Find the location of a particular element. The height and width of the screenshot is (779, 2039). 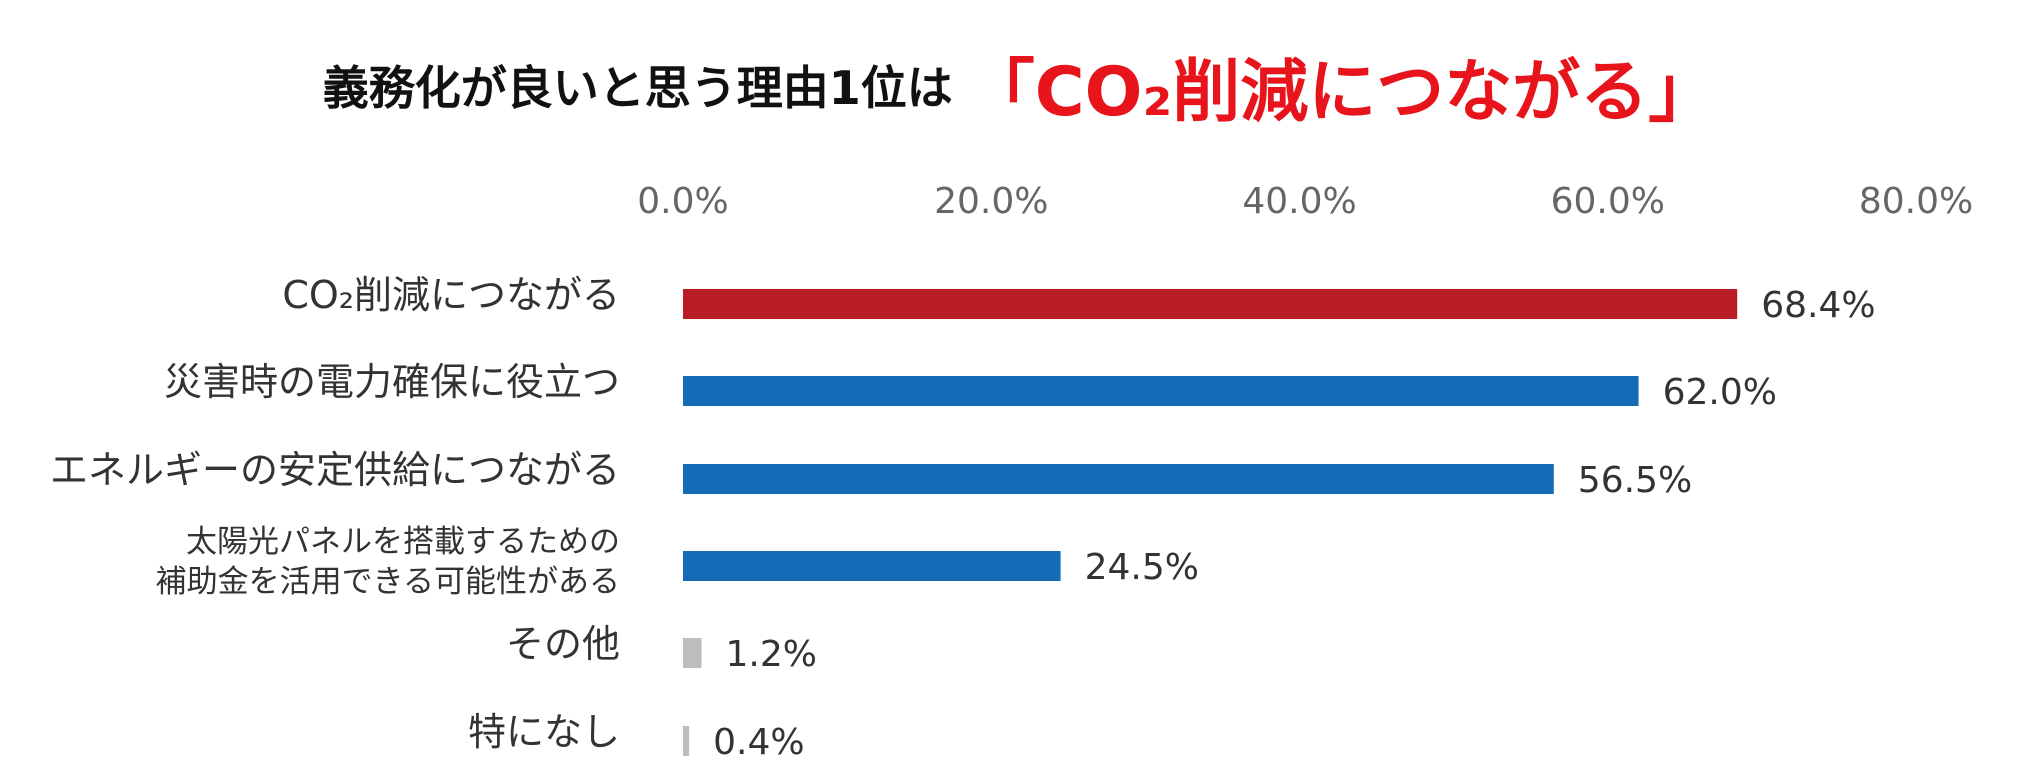

title-highlight-text: 「CO₂削減につながる」 is located at coordinates (1341, 92).